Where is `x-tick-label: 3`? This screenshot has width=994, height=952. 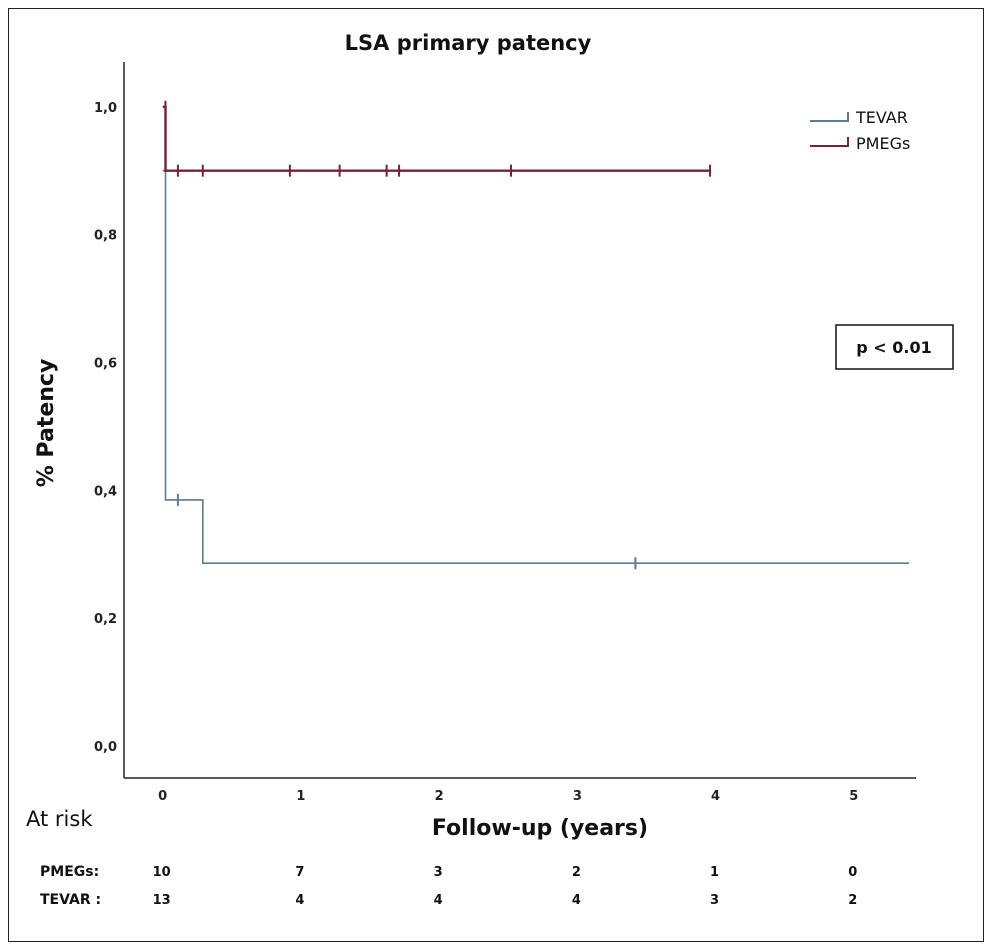
x-tick-label: 3 is located at coordinates (577, 796).